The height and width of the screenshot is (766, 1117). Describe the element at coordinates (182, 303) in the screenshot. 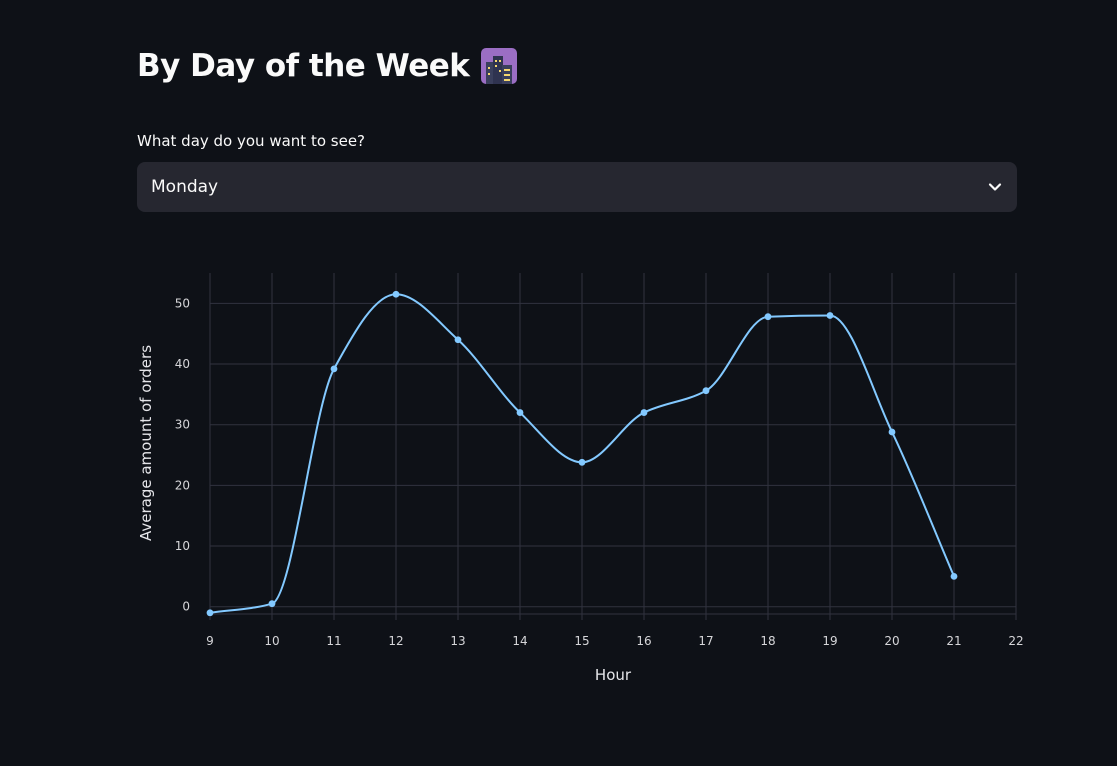

I see `y-tick-label-50: 50` at that location.